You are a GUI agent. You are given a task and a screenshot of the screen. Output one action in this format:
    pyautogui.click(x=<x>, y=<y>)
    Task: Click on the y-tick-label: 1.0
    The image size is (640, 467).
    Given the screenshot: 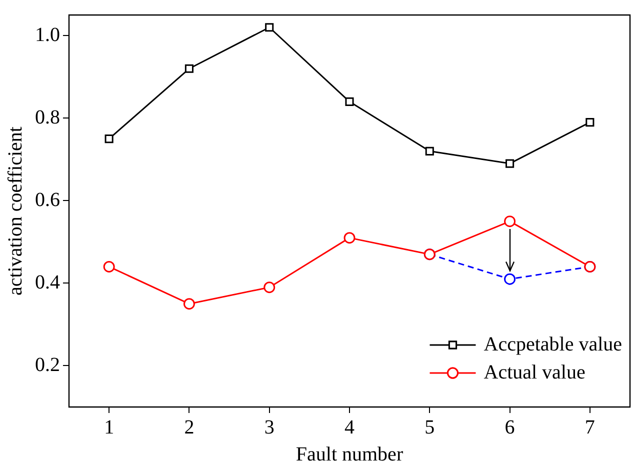 What is the action you would take?
    pyautogui.click(x=47, y=35)
    